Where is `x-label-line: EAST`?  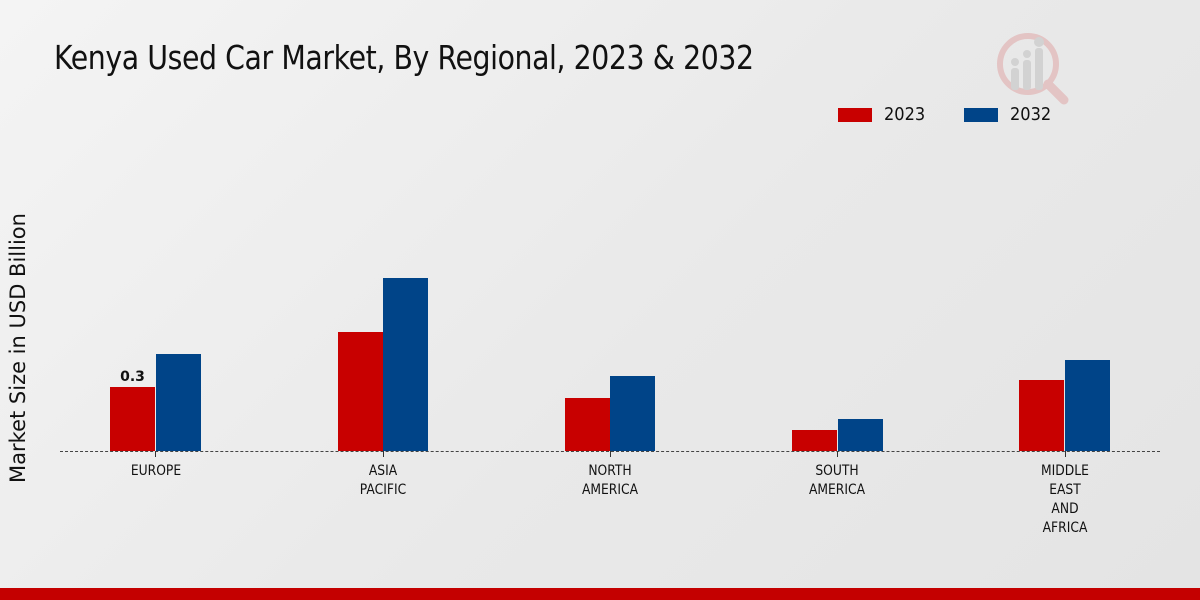 x-label-line: EAST is located at coordinates (1065, 490).